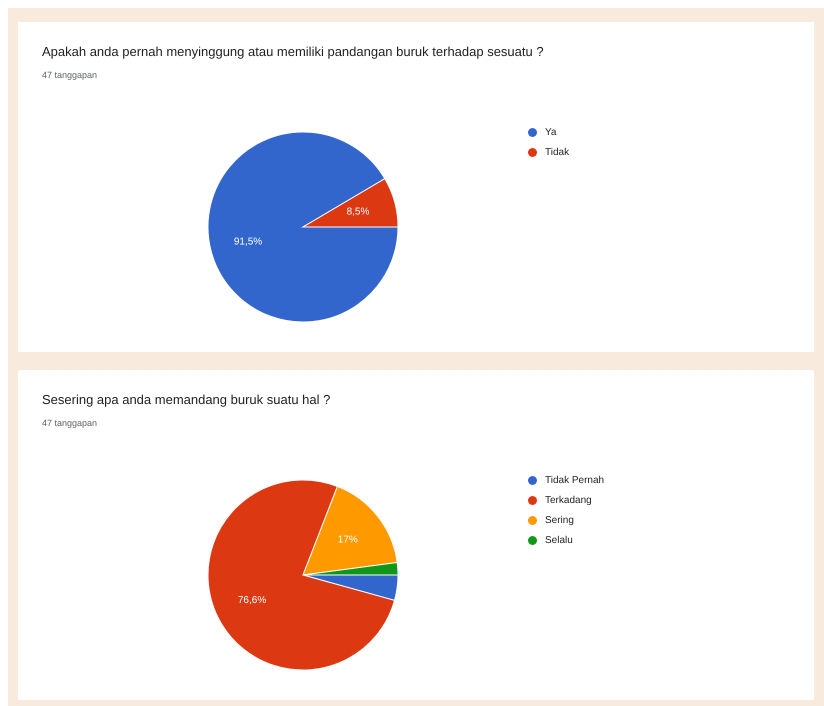 Image resolution: width=824 pixels, height=706 pixels. I want to click on legend-label: Selalu, so click(559, 540).